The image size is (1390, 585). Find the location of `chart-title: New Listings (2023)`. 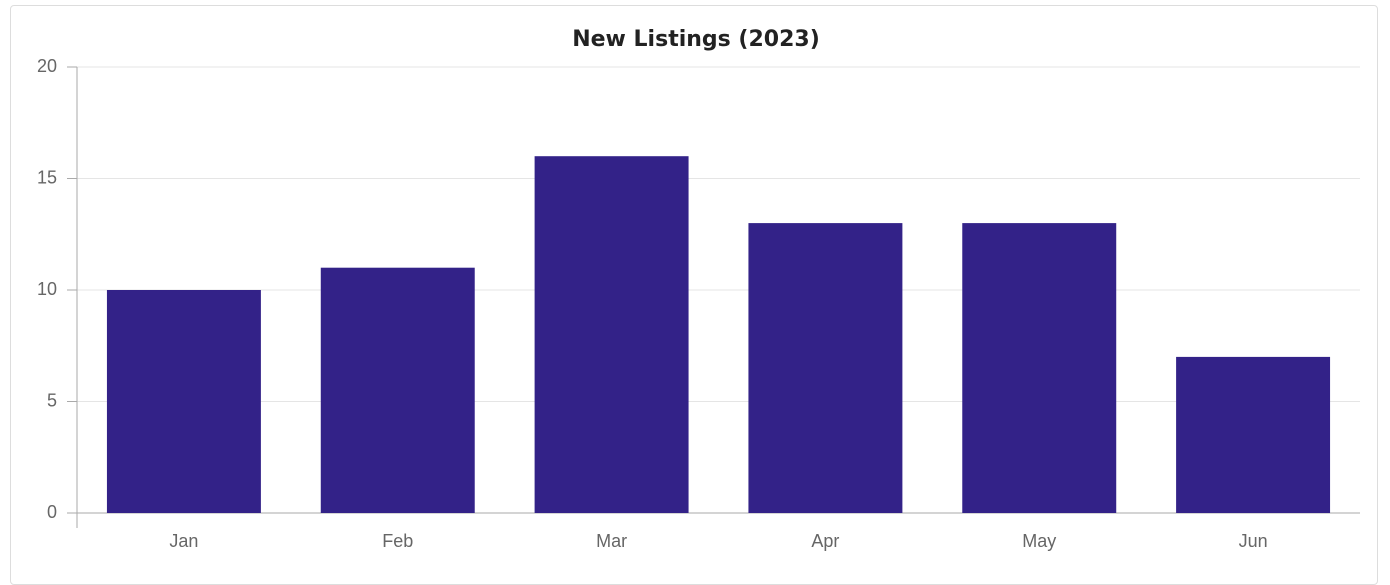

chart-title: New Listings (2023) is located at coordinates (696, 39).